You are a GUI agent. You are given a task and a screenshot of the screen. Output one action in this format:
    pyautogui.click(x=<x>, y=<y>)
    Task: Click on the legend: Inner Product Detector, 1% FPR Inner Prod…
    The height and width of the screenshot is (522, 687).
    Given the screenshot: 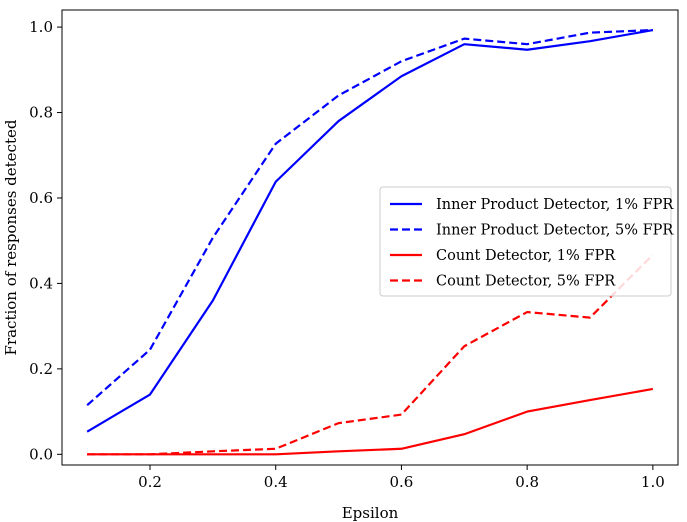 What is the action you would take?
    pyautogui.click(x=526, y=241)
    